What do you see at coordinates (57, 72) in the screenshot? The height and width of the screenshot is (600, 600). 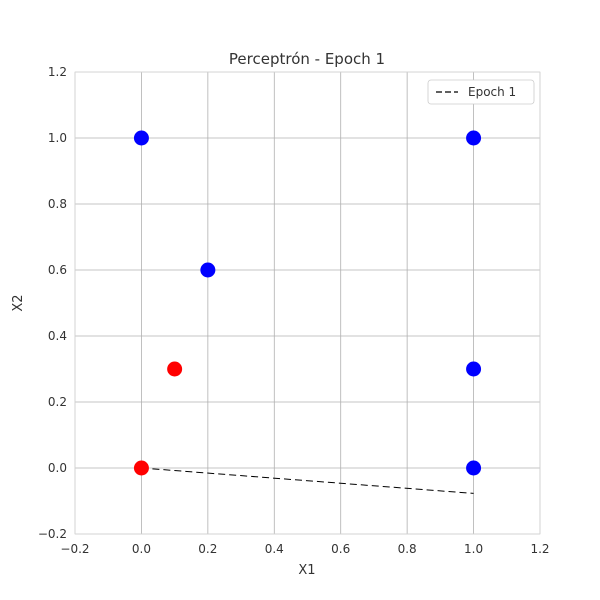 I see `y-tick-label: 1.2` at bounding box center [57, 72].